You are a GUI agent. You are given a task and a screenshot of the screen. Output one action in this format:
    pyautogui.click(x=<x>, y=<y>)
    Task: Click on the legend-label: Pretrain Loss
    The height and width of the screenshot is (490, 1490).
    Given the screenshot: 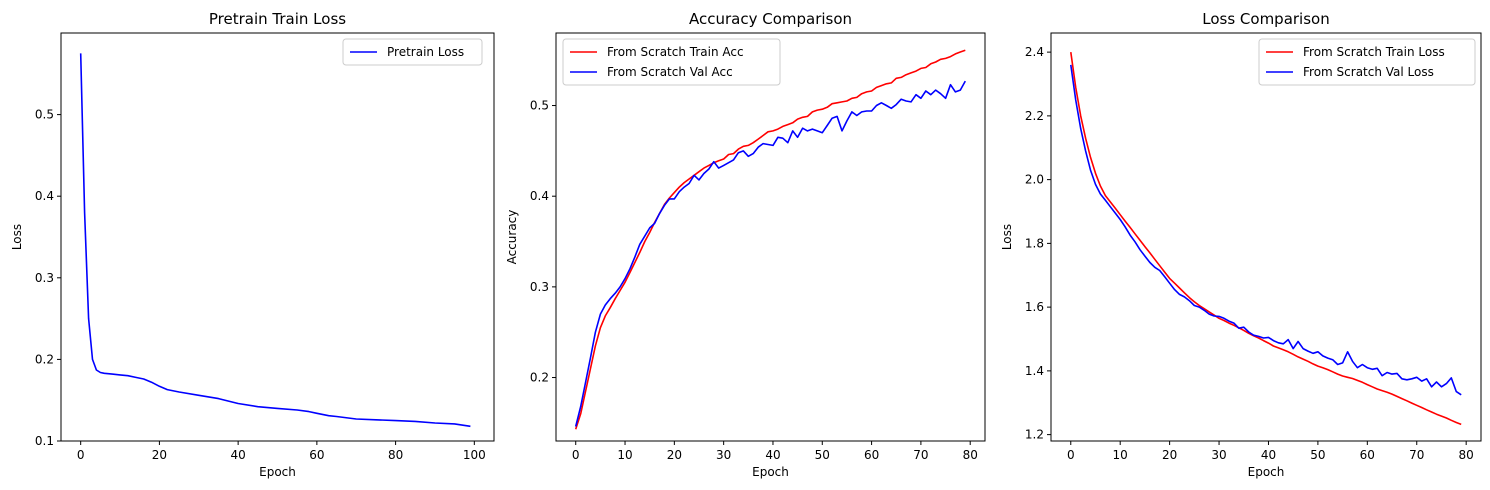 What is the action you would take?
    pyautogui.click(x=425, y=52)
    